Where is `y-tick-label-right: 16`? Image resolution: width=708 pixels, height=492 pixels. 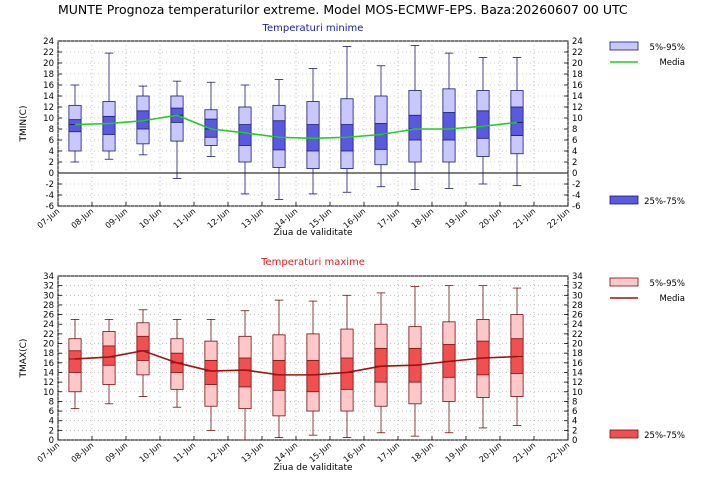 y-tick-label-right: 16 is located at coordinates (577, 86).